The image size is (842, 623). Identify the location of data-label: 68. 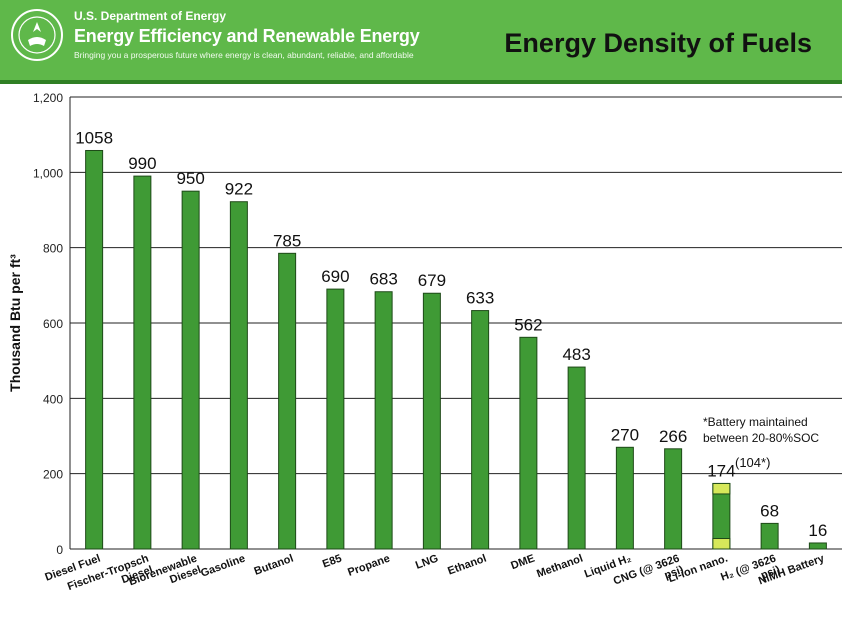
(769, 510).